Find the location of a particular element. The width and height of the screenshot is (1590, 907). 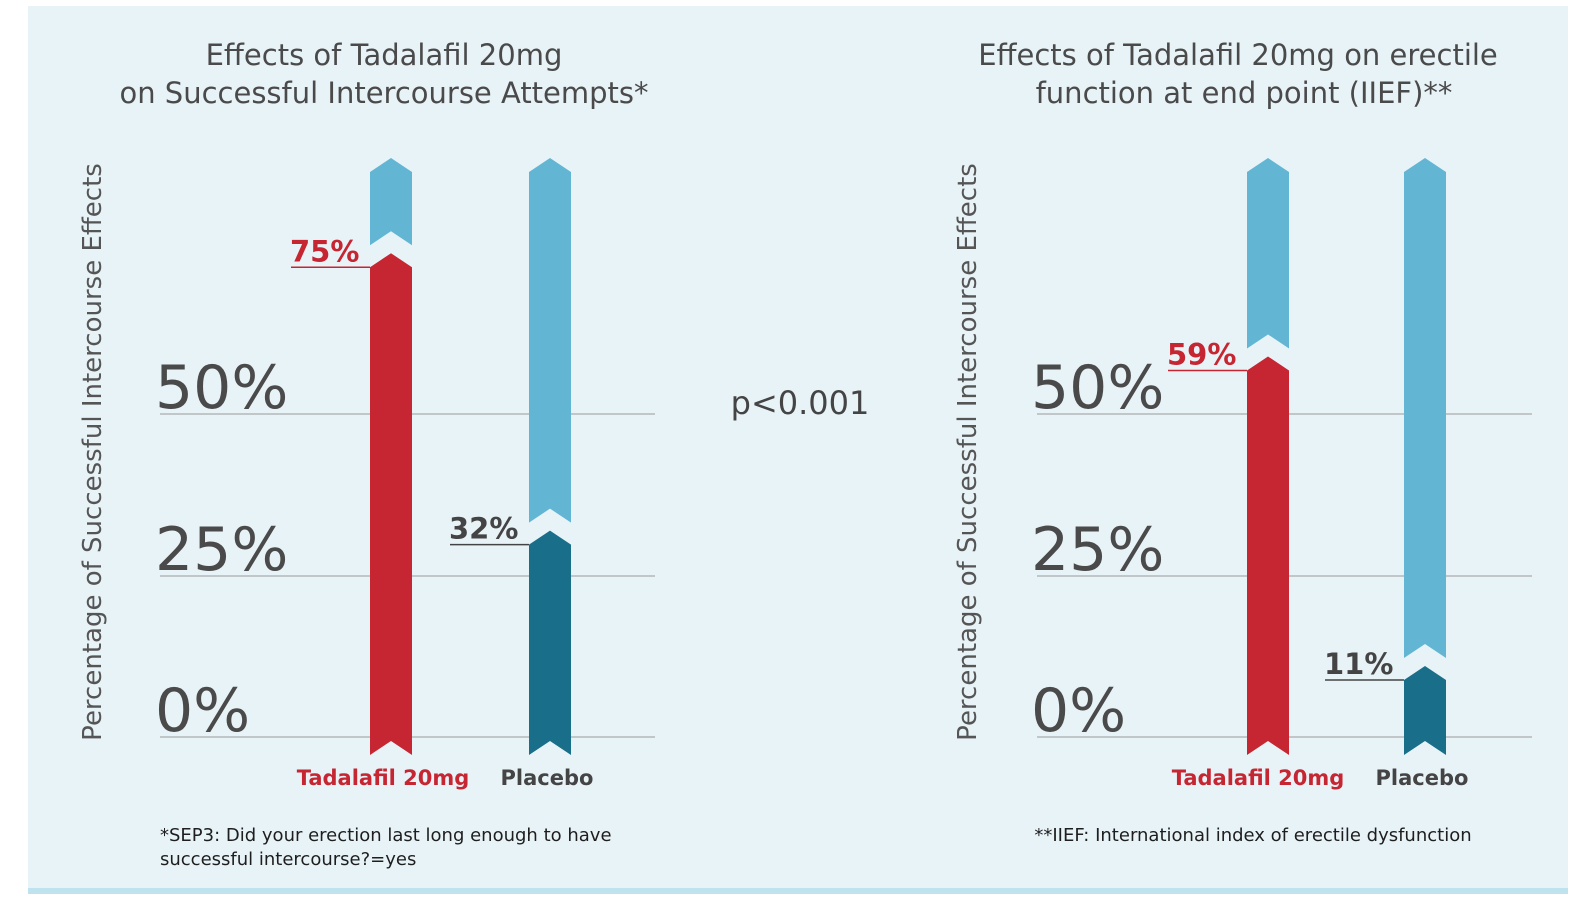

chart-title-line-2: on Successful Intercourse Attempts* is located at coordinates (383, 93).